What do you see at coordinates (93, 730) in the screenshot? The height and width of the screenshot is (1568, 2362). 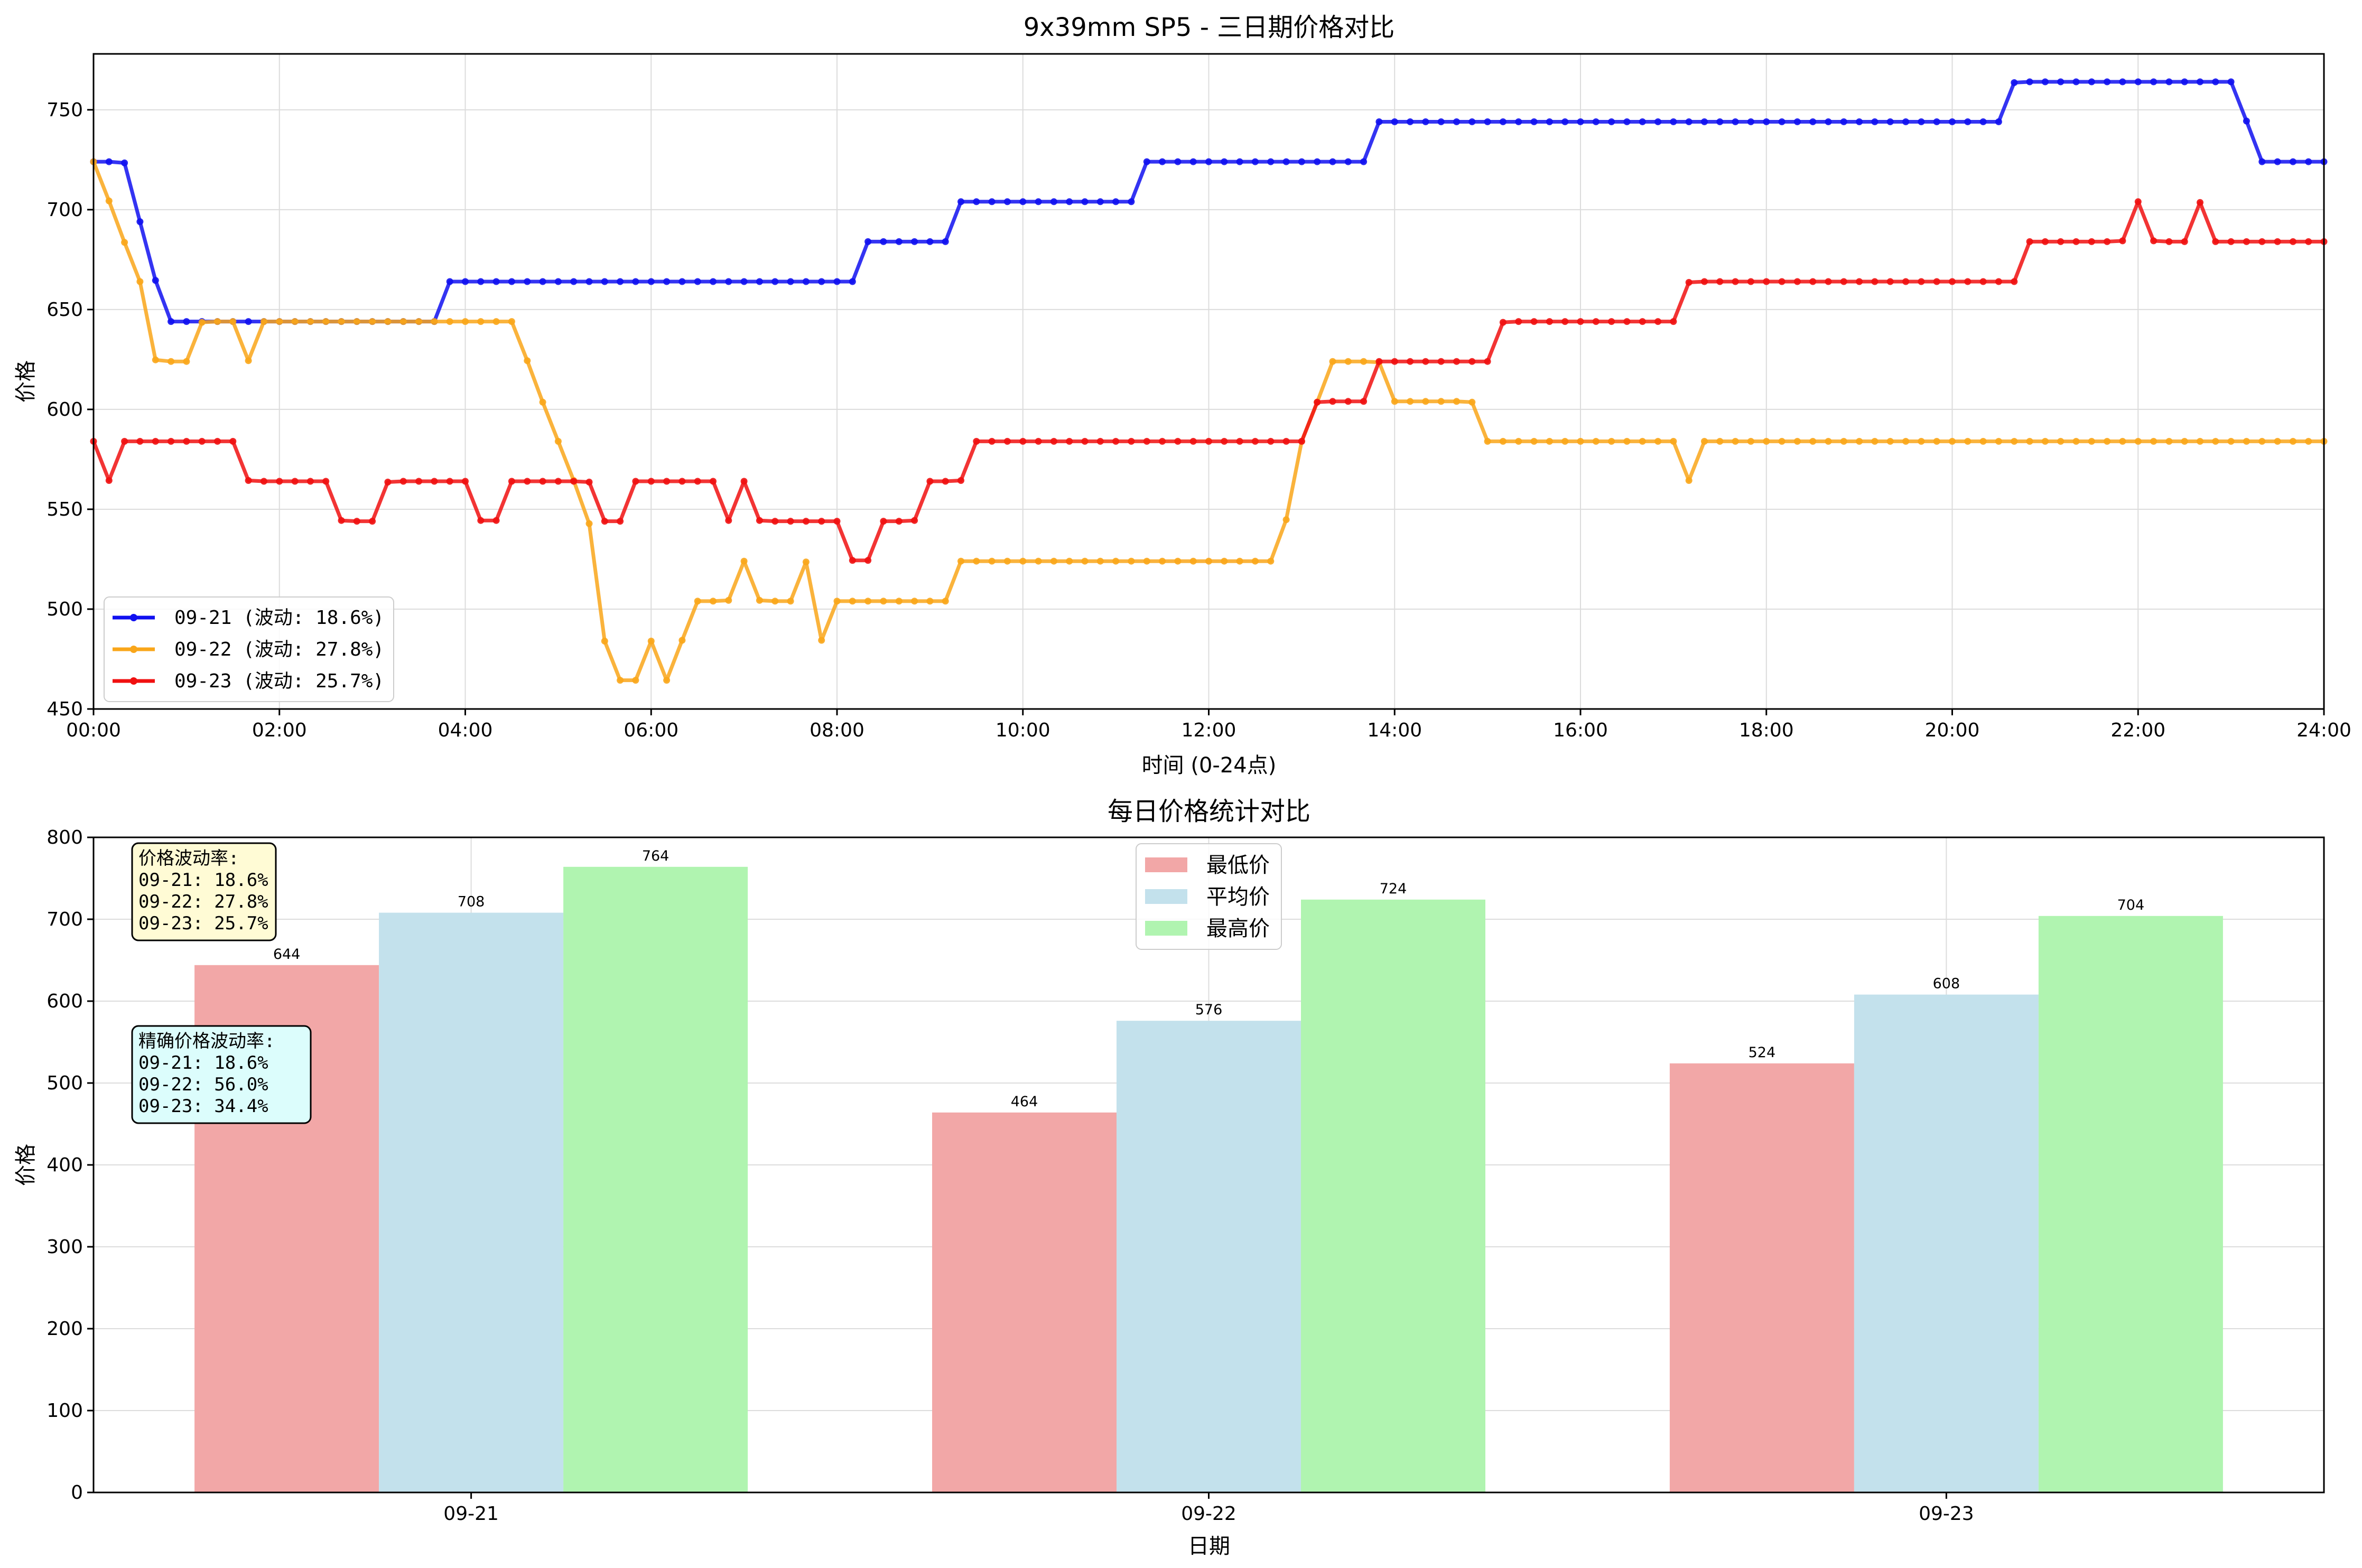 I see `line-chart-x-tick-label: 00:00` at bounding box center [93, 730].